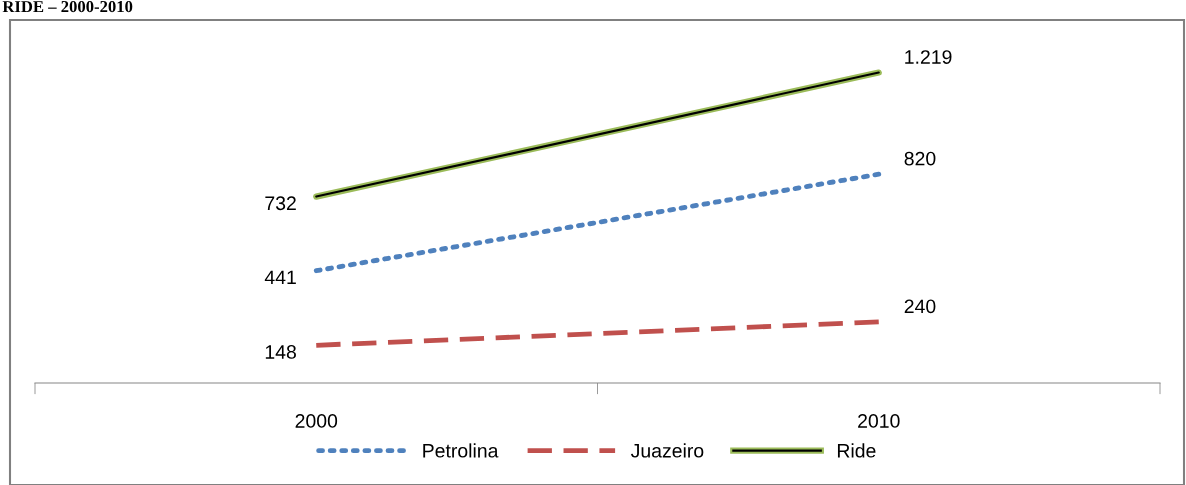  Describe the element at coordinates (879, 421) in the screenshot. I see `x-tick-label: 2010` at that location.